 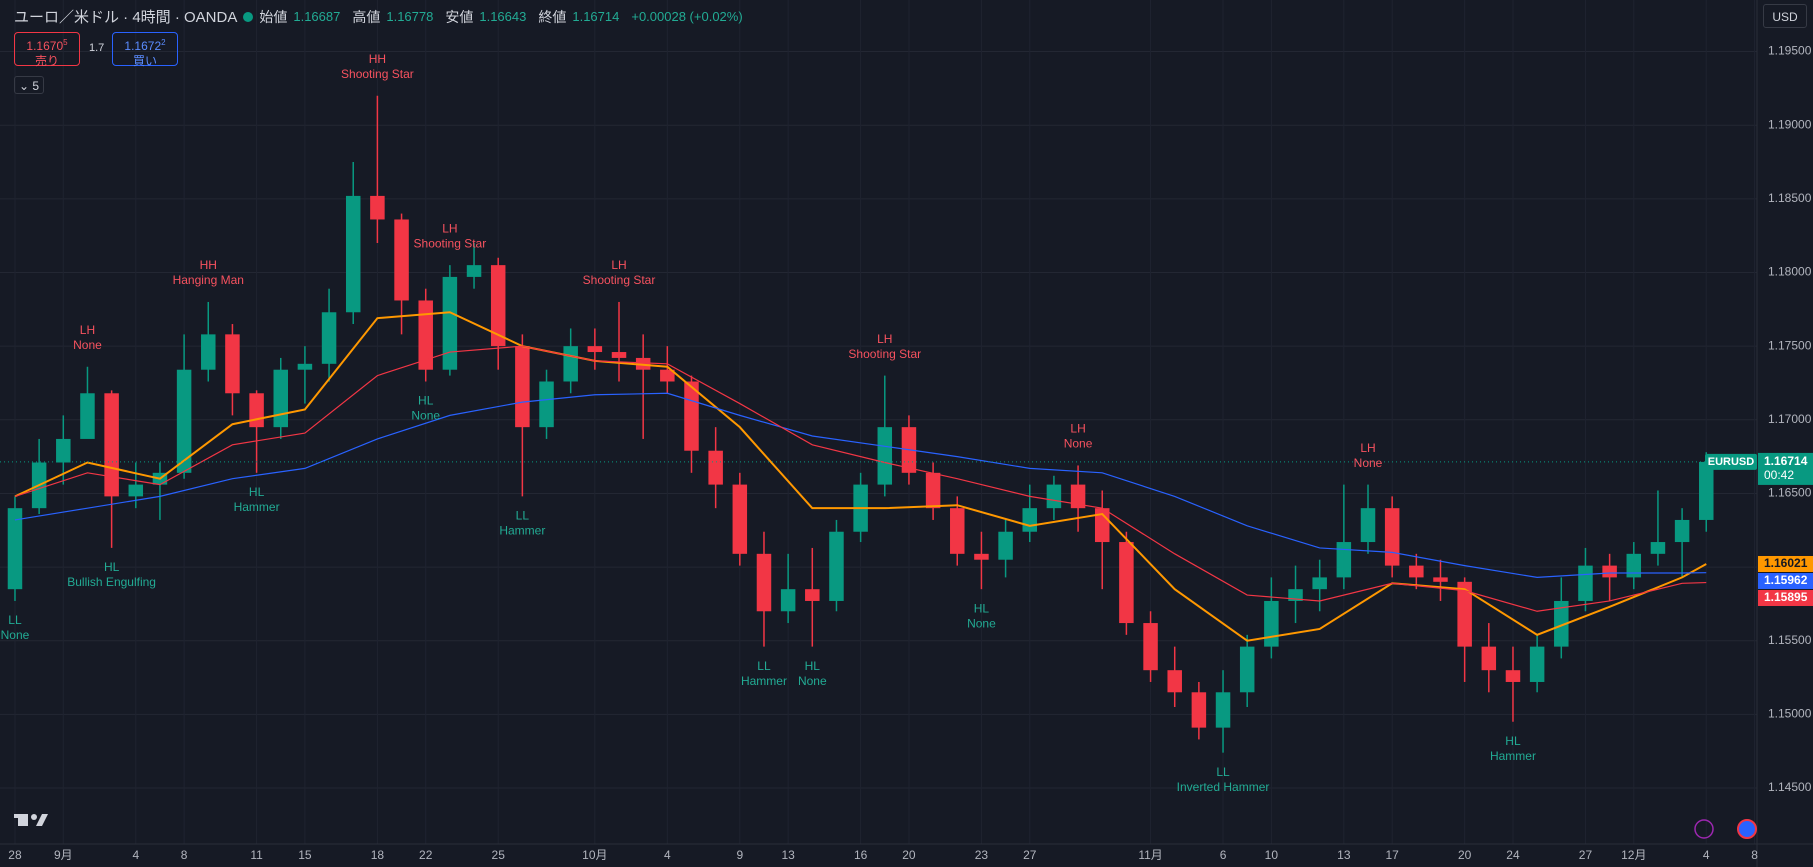 What do you see at coordinates (1785, 468) in the screenshot?
I see `last-price-tag-bg` at bounding box center [1785, 468].